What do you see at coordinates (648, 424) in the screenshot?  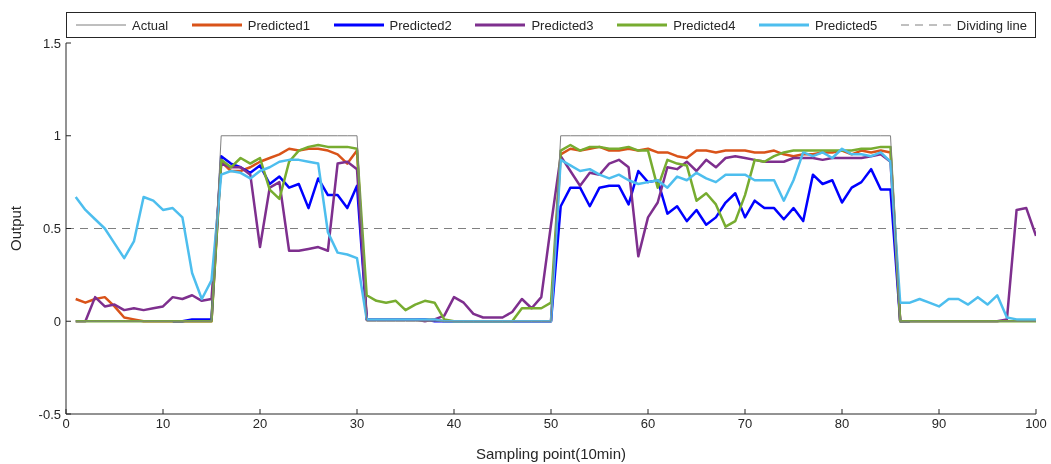 I see `x-tick-label: 60` at bounding box center [648, 424].